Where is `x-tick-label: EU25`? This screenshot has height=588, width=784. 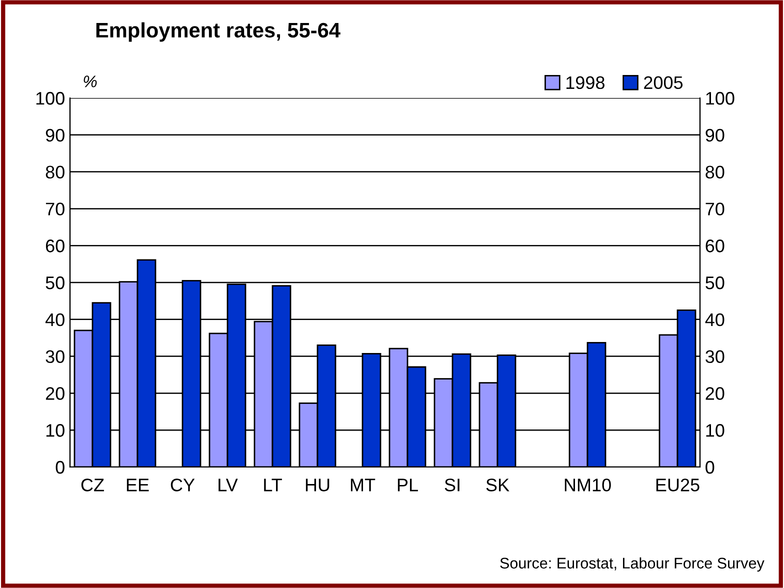 x-tick-label: EU25 is located at coordinates (678, 485).